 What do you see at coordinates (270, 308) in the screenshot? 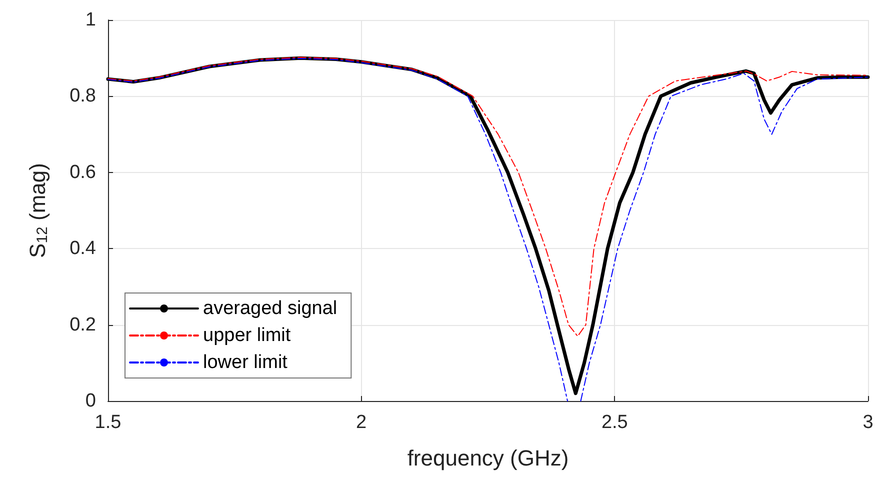
I see `legend-label: averaged signal` at bounding box center [270, 308].